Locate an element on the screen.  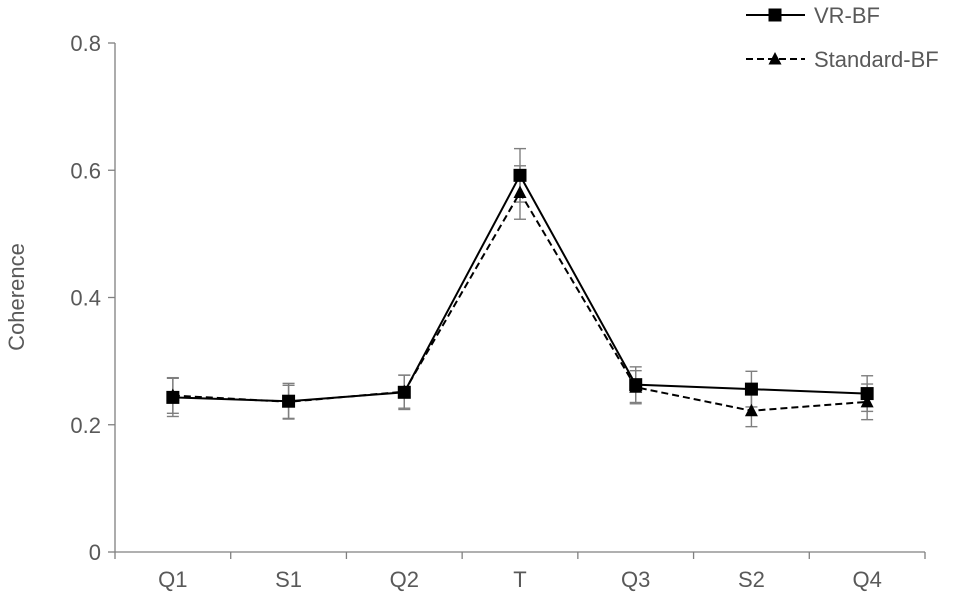
legend-label: VR-BF is located at coordinates (847, 15).